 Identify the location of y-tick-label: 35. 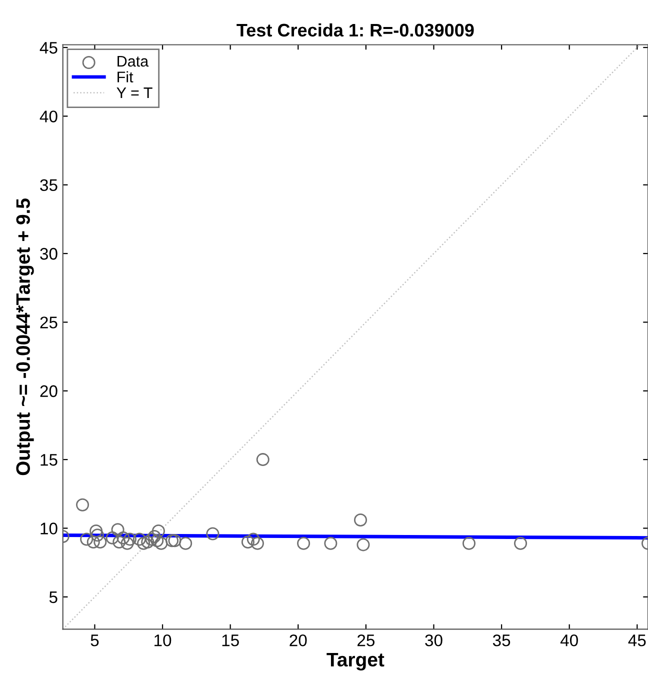
(49, 185).